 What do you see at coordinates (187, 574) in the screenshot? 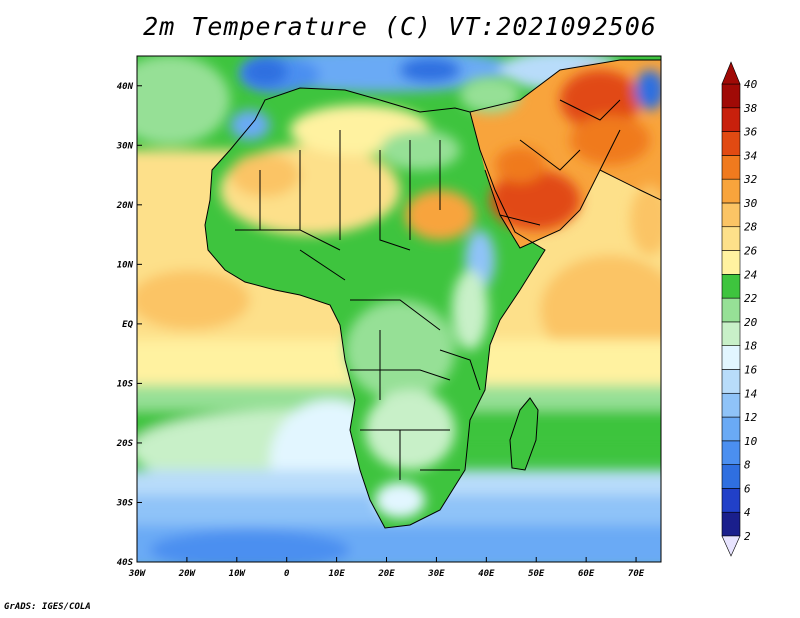
I see `lon-tick-label: 20W` at bounding box center [187, 574].